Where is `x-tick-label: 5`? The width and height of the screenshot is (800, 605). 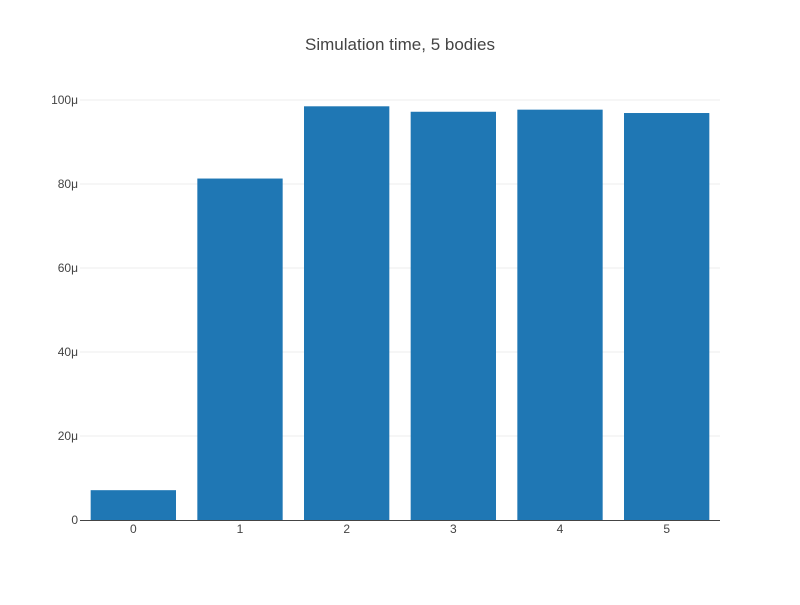 x-tick-label: 5 is located at coordinates (666, 529).